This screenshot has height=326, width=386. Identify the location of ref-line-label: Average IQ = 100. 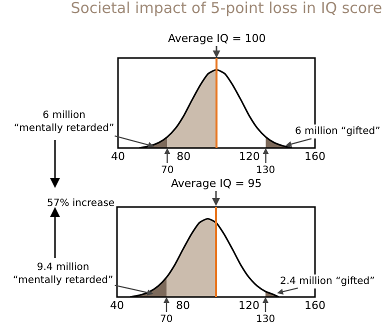
(217, 38).